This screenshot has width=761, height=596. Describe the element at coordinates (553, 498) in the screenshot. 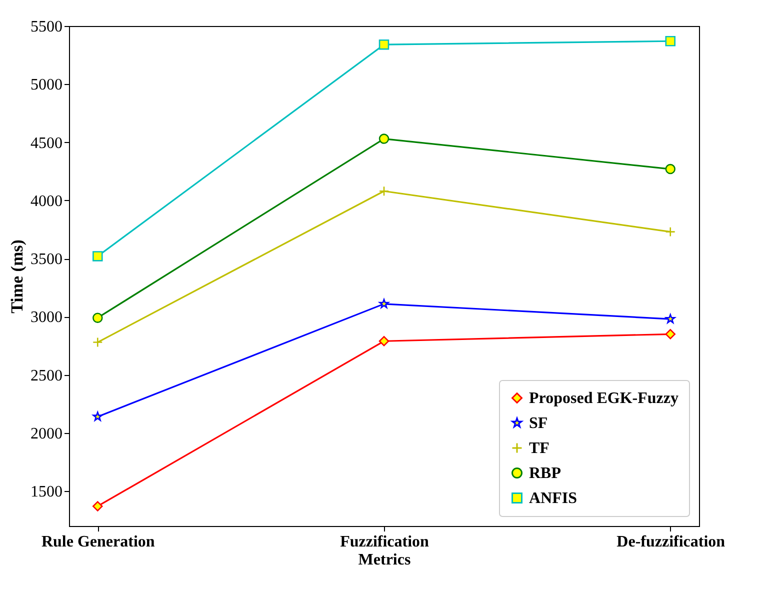

I see `legend-label: ANFIS` at that location.